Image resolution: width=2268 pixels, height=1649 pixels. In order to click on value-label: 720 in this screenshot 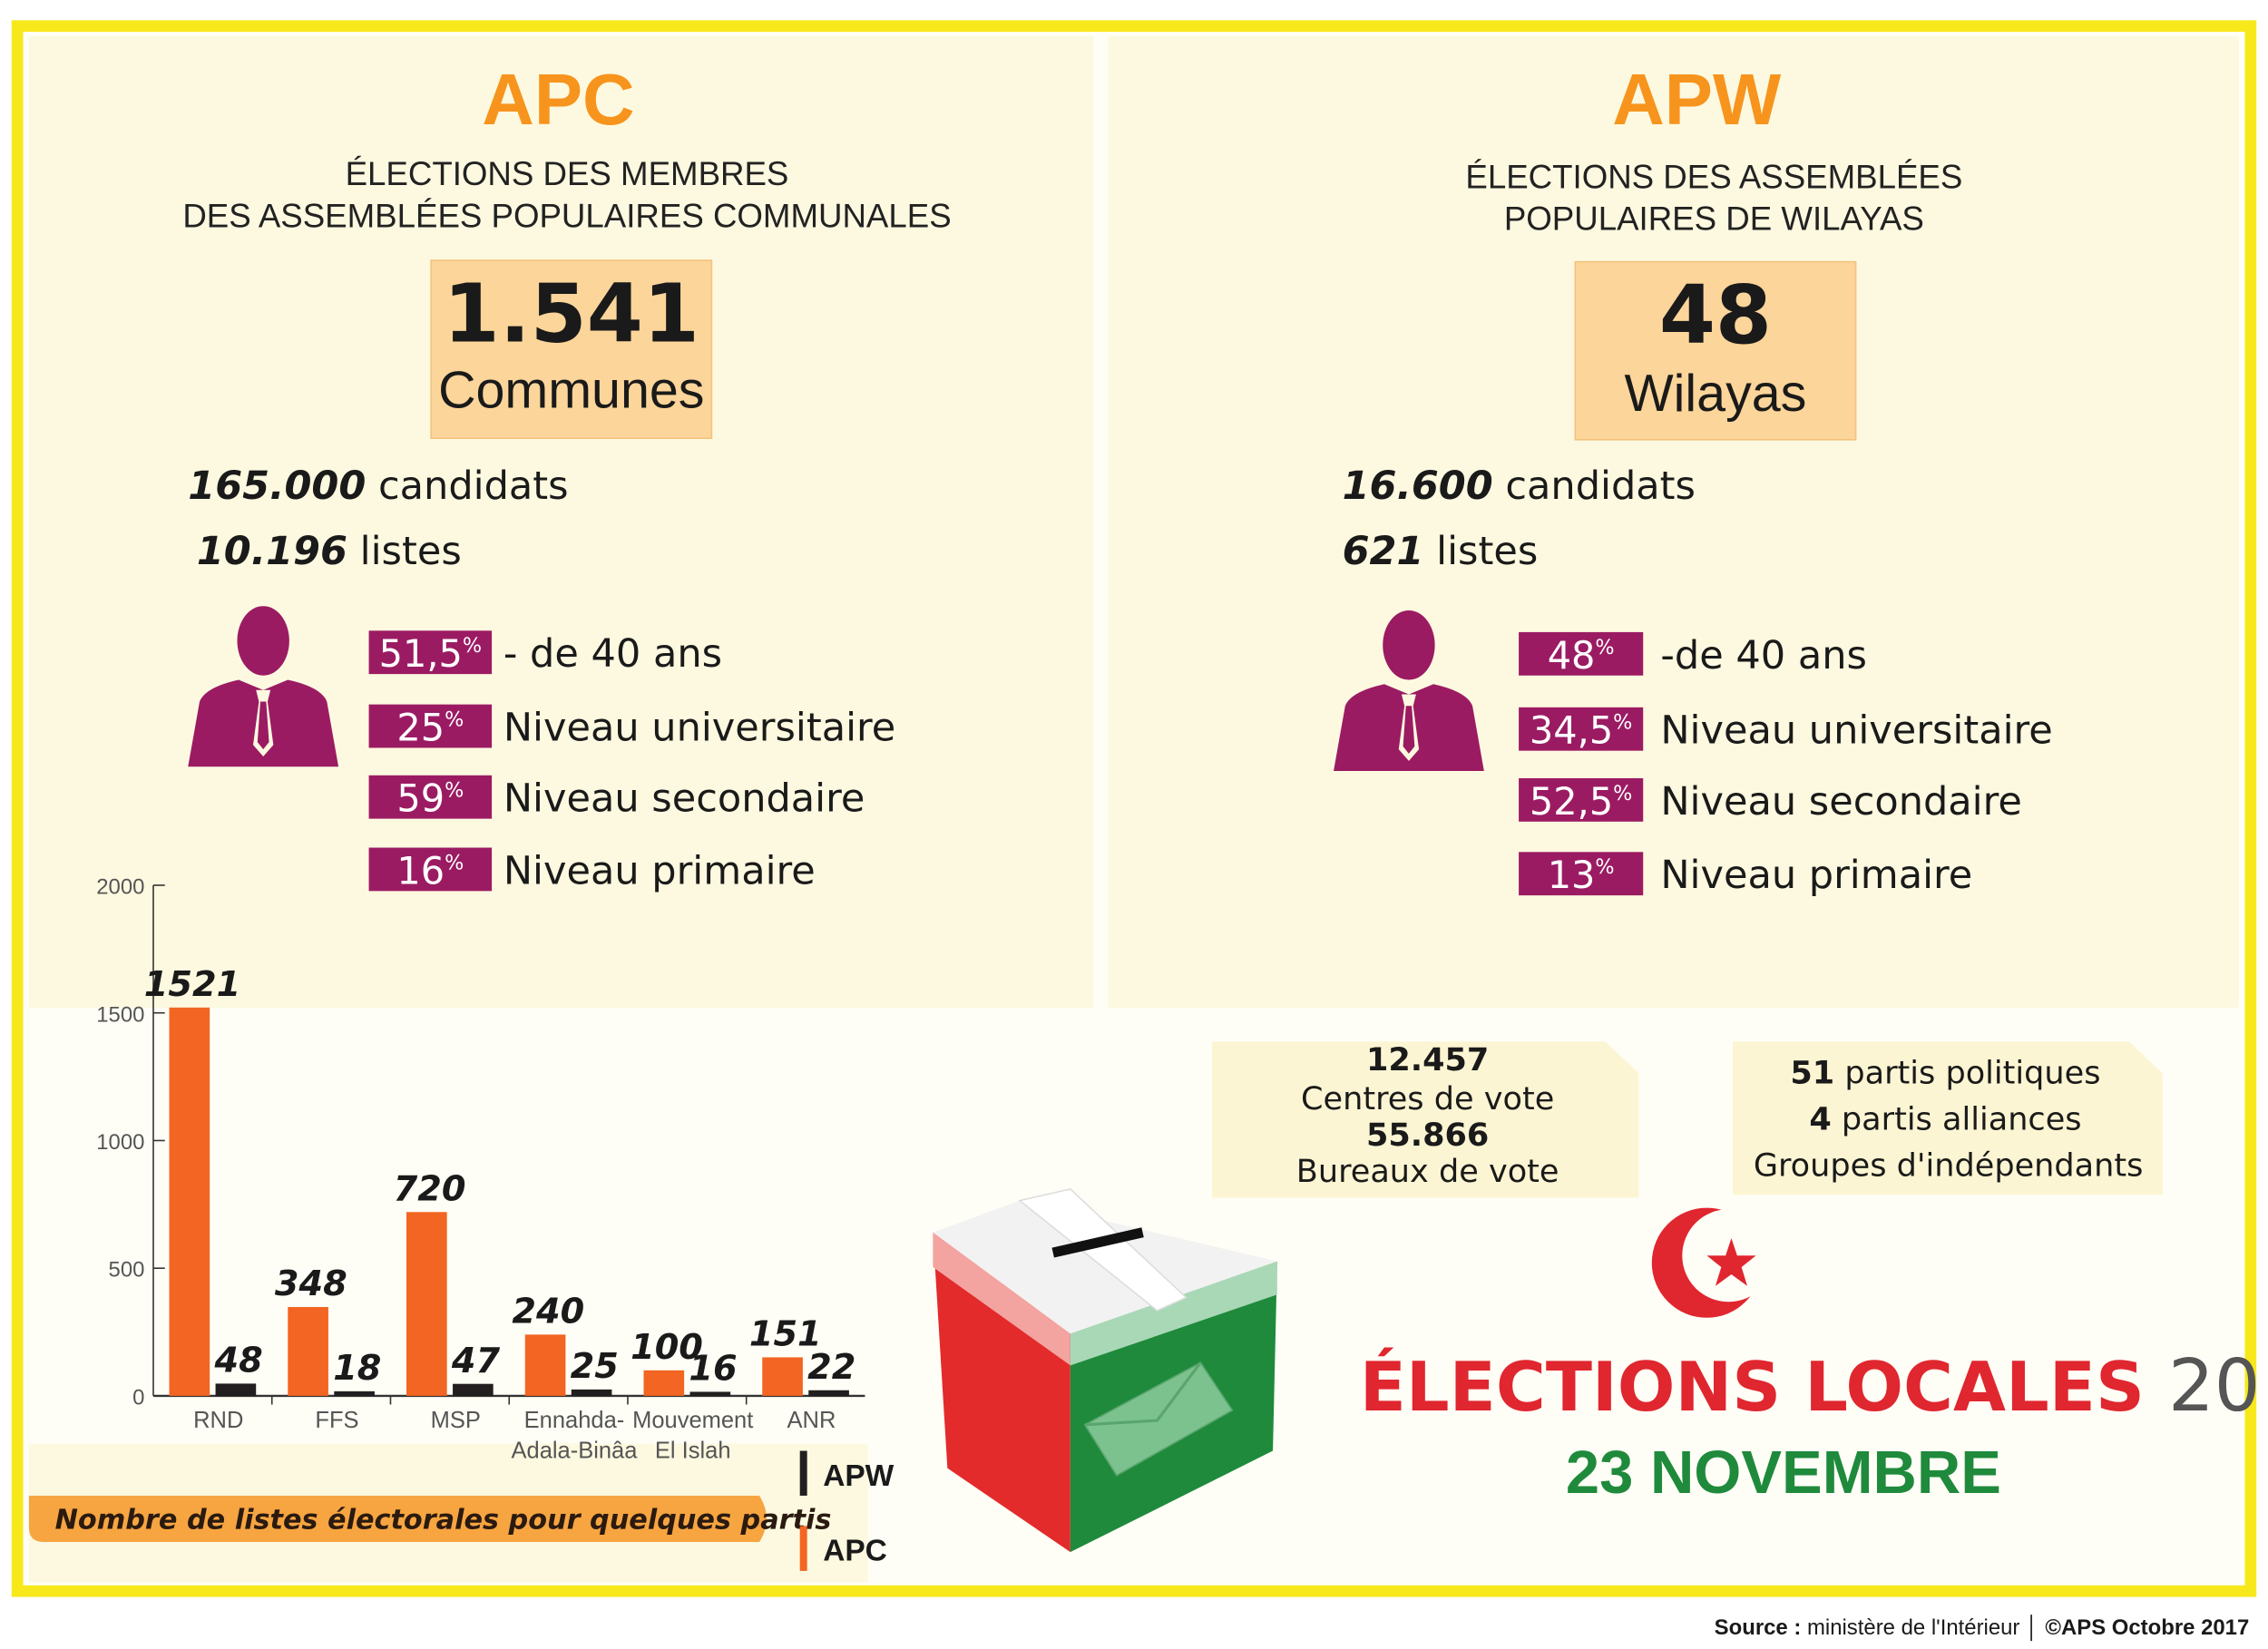, I will do `click(430, 1189)`.